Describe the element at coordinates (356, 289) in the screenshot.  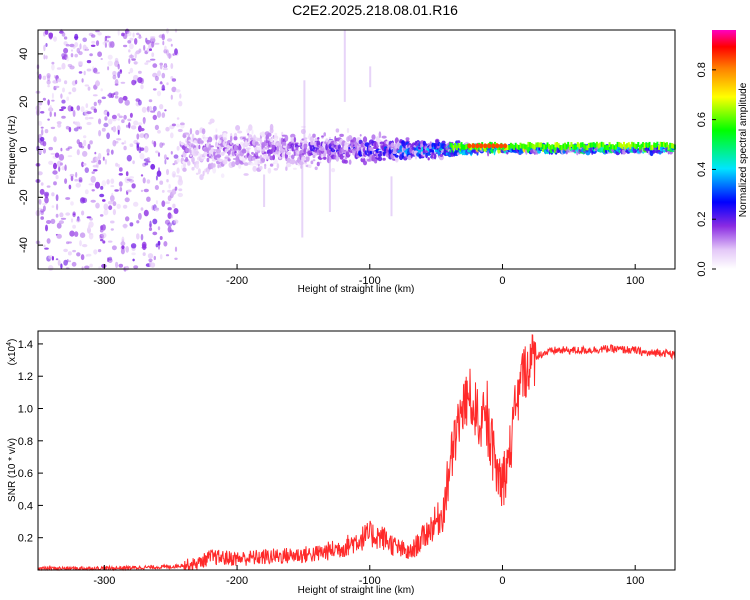
I see `spectrogram-x-label: Height of straight line (km)` at that location.